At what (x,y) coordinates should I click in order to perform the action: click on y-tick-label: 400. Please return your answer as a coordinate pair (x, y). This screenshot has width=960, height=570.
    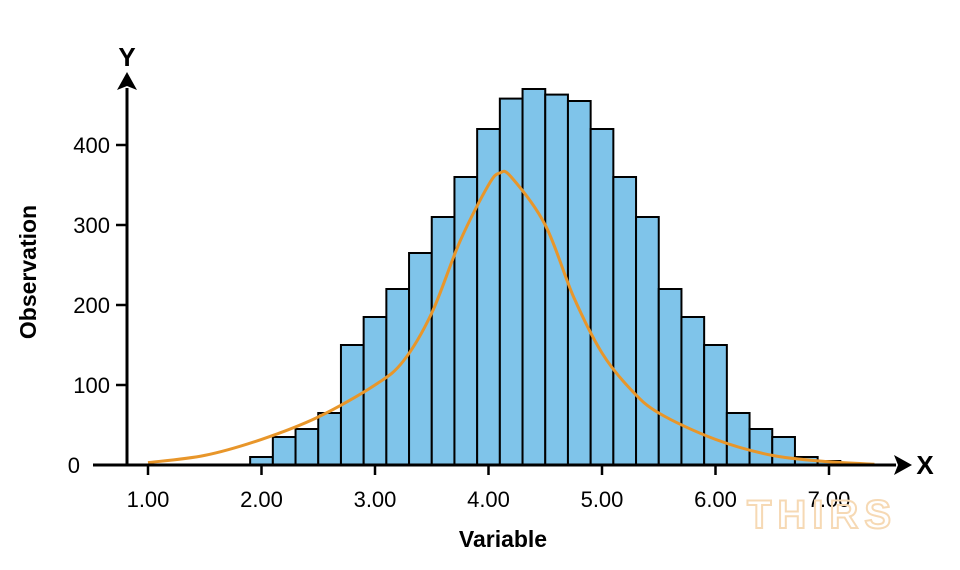
    Looking at the image, I should click on (91, 145).